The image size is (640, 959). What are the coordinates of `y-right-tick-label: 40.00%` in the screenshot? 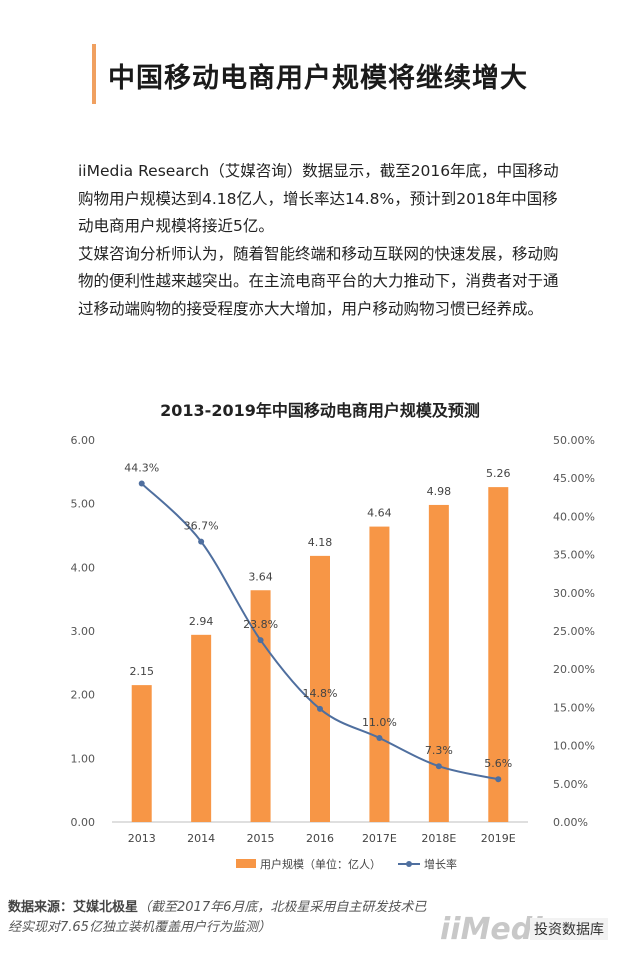 It's located at (574, 516).